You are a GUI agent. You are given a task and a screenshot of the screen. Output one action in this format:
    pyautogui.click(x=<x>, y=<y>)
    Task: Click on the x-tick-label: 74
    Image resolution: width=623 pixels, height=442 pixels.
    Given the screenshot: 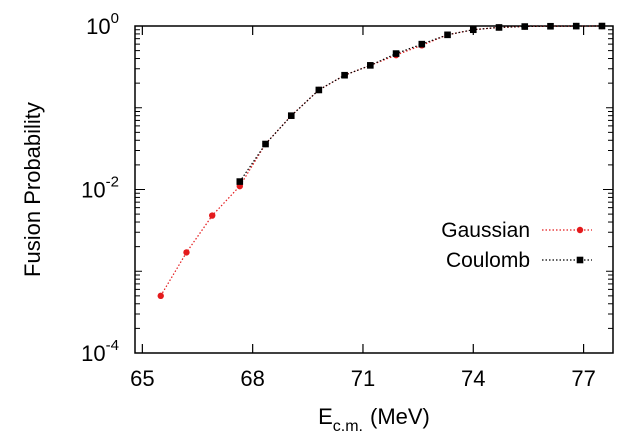 What is the action you would take?
    pyautogui.click(x=473, y=378)
    